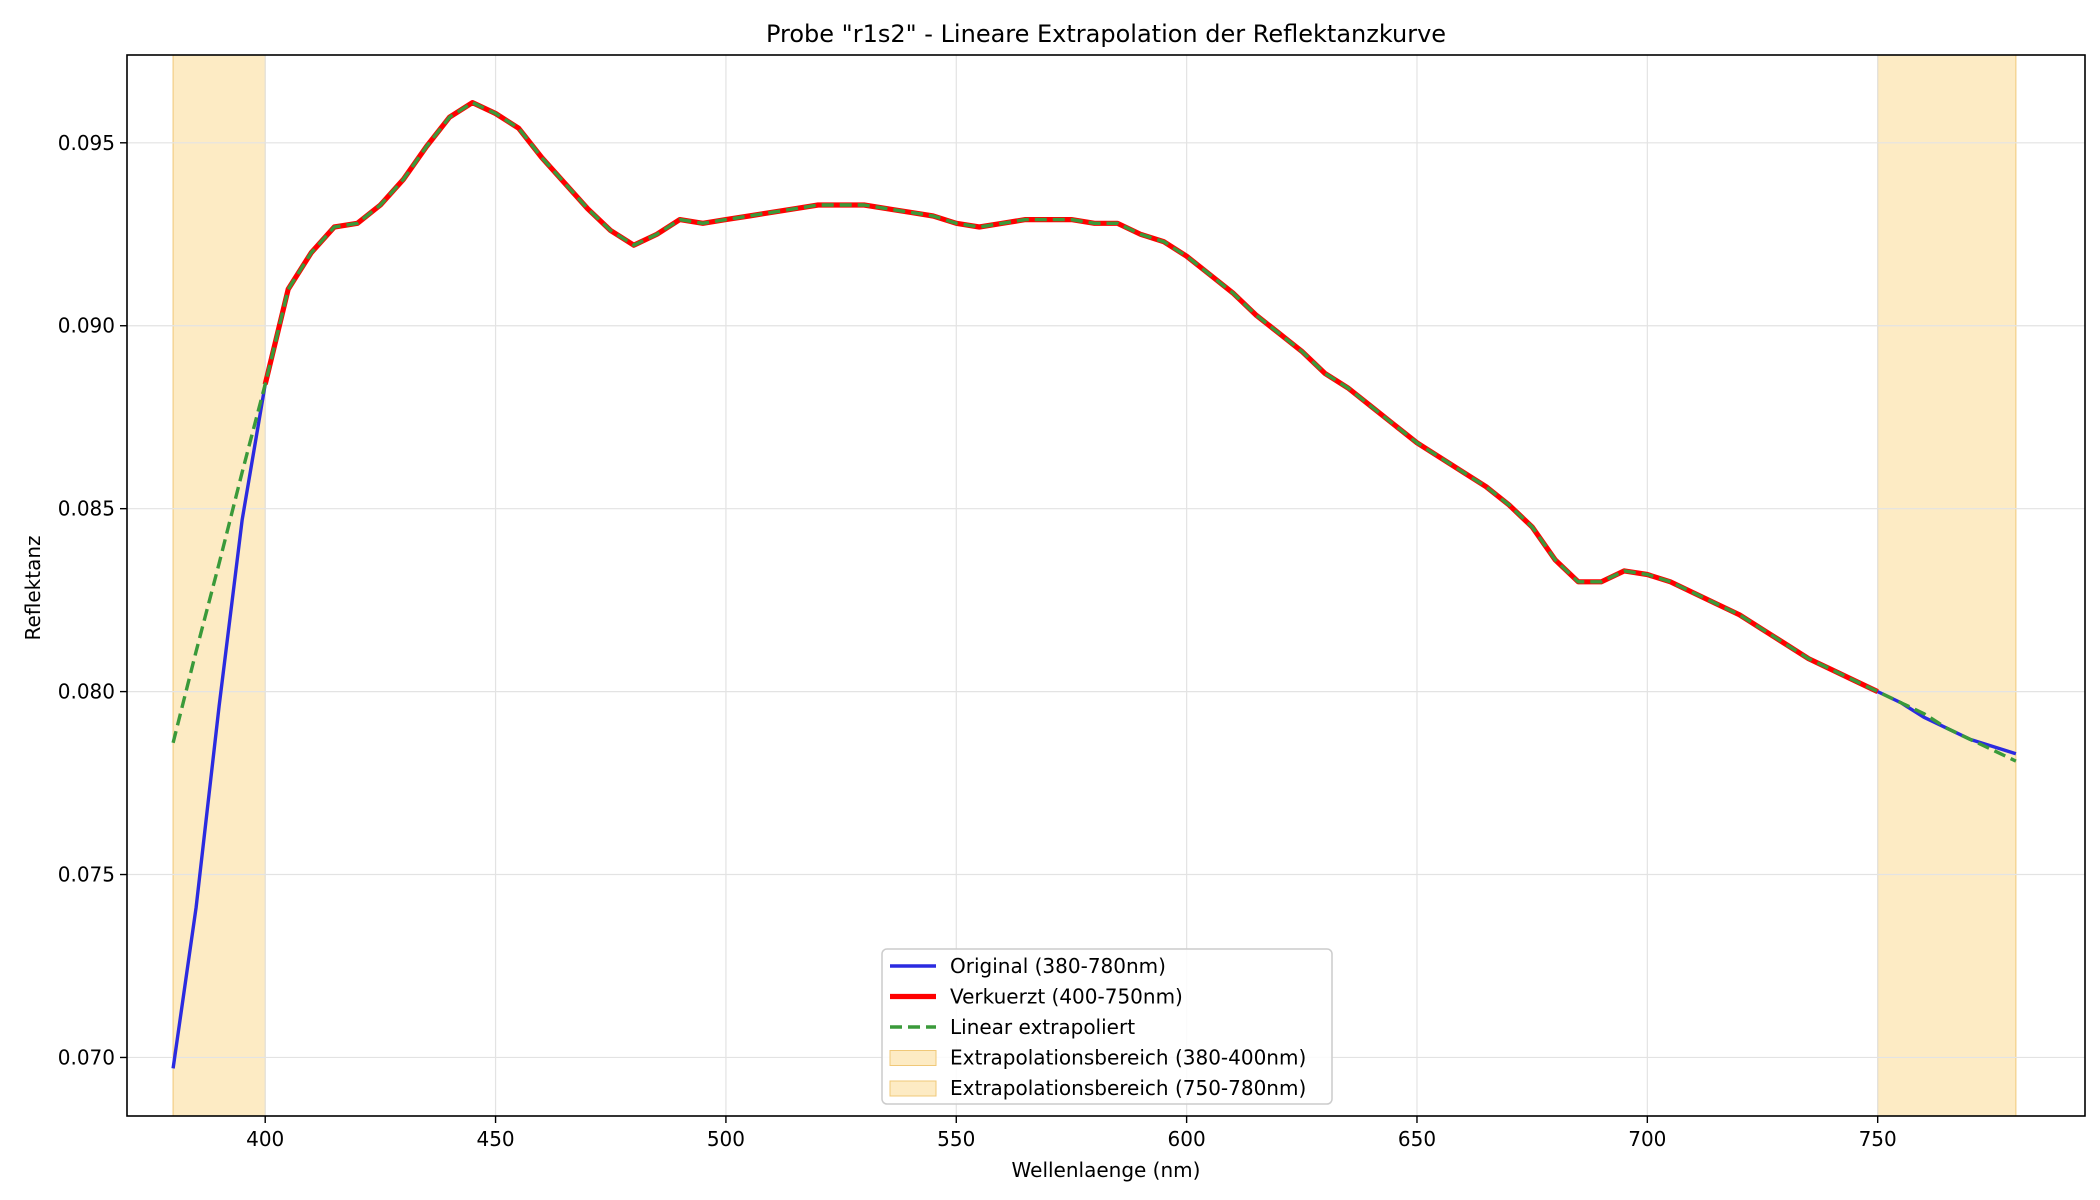 The height and width of the screenshot is (1200, 2100). I want to click on y-tick-label: 0.075, so click(86, 875).